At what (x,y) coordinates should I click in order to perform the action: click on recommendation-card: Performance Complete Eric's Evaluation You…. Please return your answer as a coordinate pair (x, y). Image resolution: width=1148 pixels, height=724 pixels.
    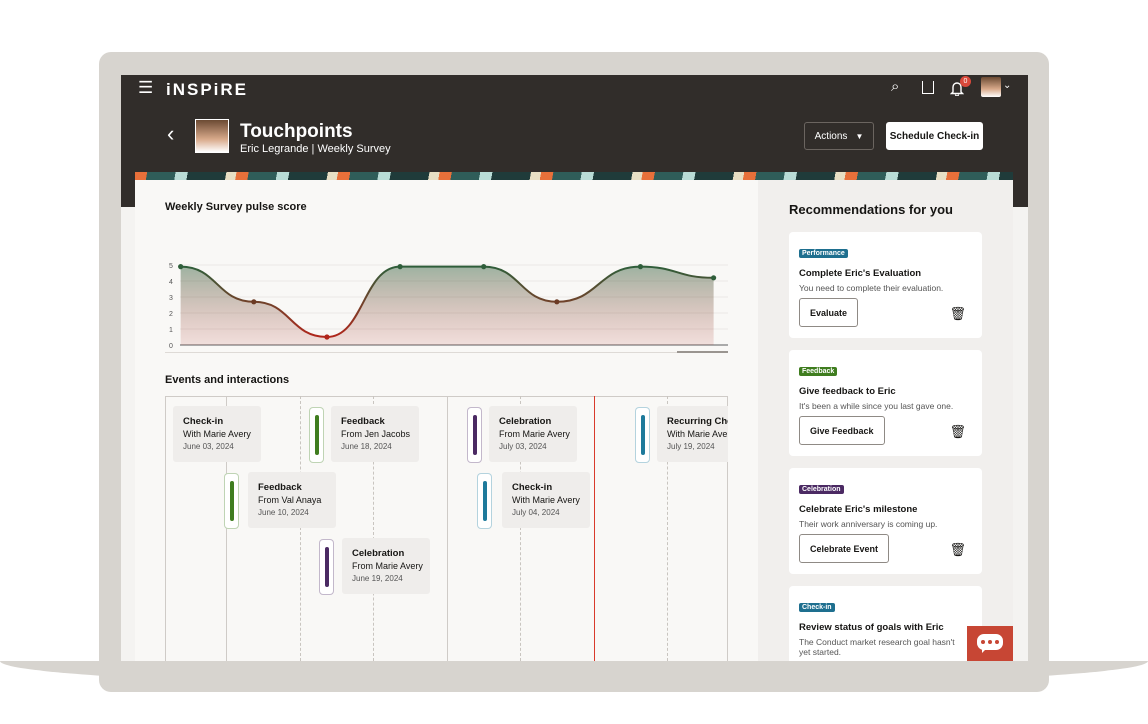
    Looking at the image, I should click on (885, 285).